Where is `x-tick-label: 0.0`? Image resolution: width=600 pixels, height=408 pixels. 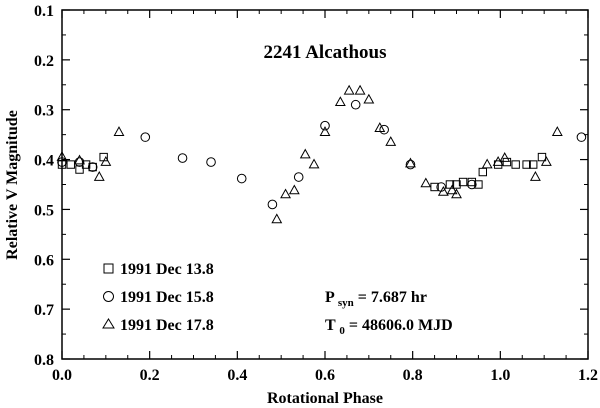
x-tick-label: 0.0 is located at coordinates (62, 375).